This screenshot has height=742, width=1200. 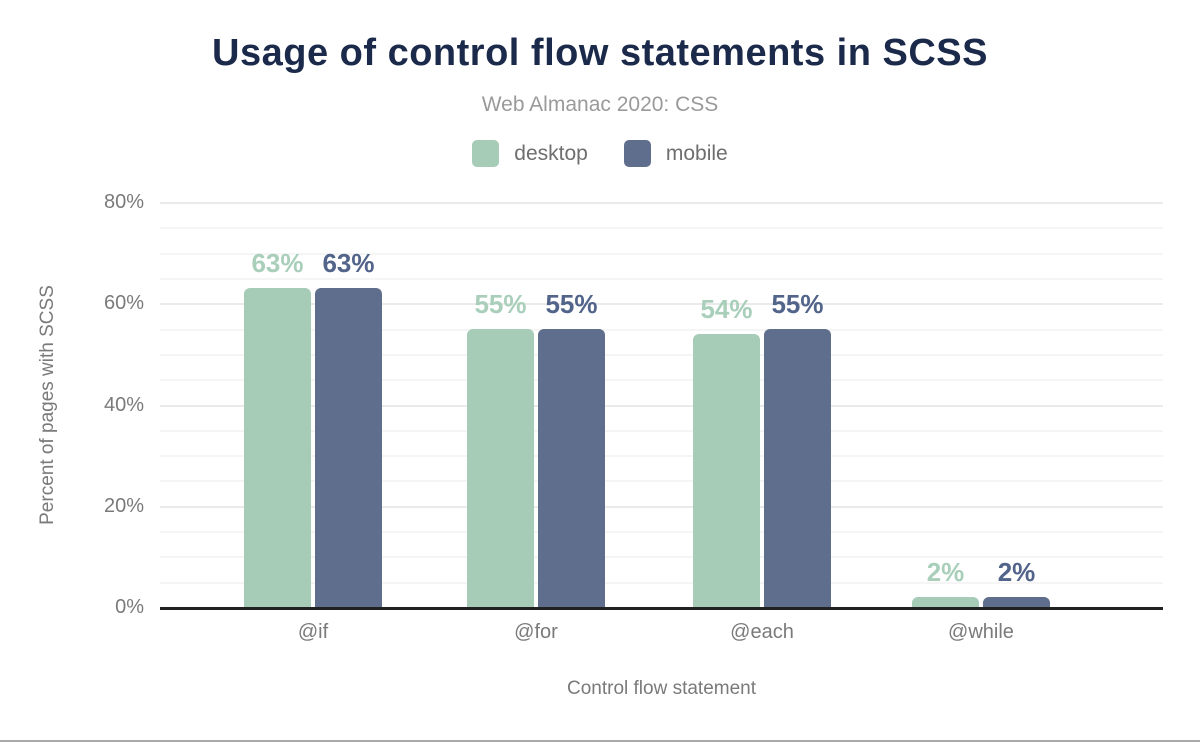 I want to click on x-tick-label: @each, so click(x=762, y=632).